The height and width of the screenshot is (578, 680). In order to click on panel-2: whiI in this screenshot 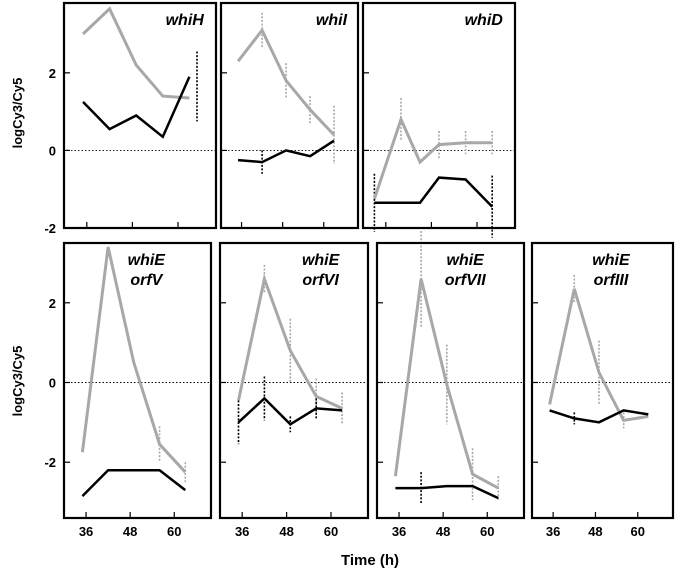, I will do `click(289, 115)`.